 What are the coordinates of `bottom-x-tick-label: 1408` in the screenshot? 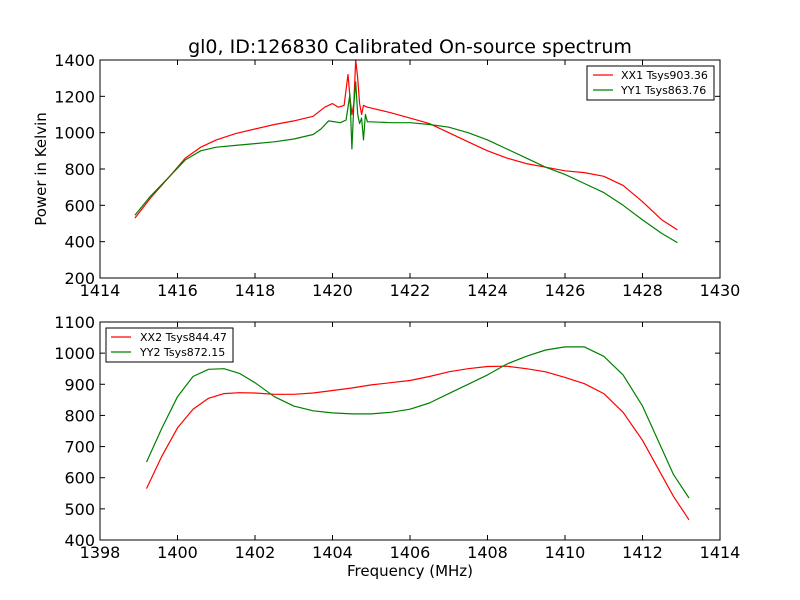 It's located at (487, 552).